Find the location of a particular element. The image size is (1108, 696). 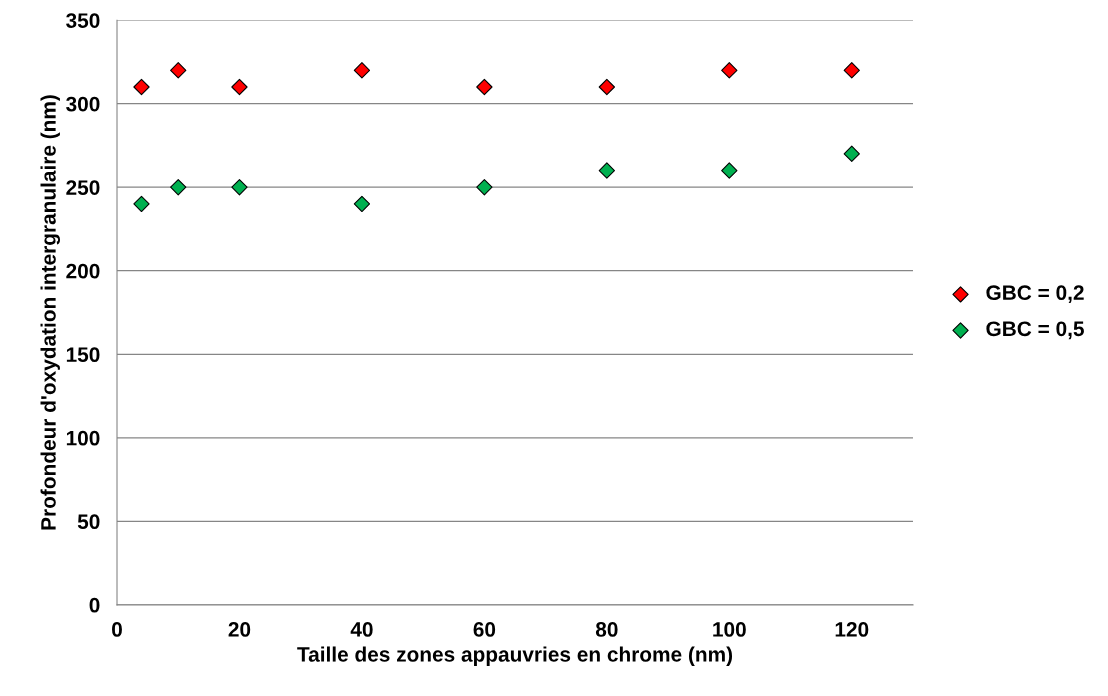

y-tick-label: 50 is located at coordinates (88, 522).